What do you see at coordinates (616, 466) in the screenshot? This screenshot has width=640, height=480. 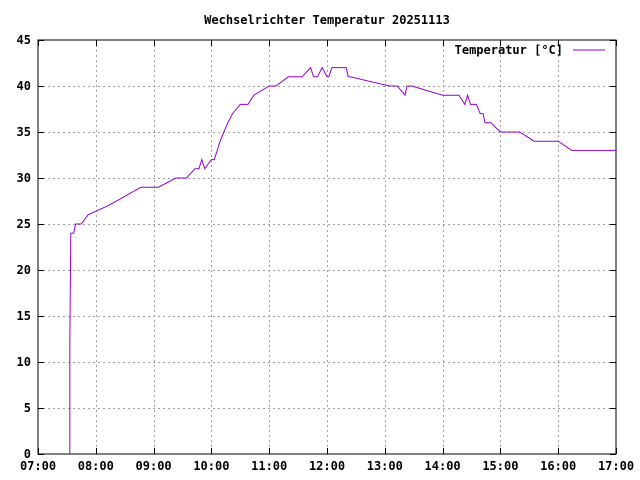 I see `x-tick-label: 17:00` at bounding box center [616, 466].